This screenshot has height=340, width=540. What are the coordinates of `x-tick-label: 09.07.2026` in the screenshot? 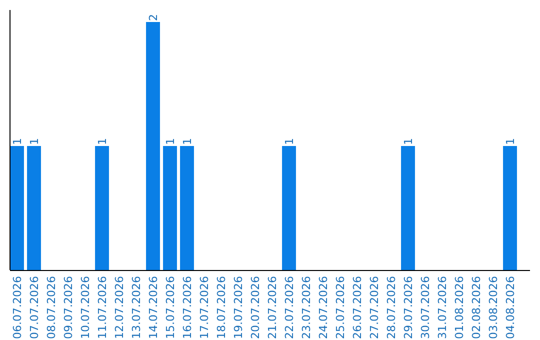 It's located at (68, 307).